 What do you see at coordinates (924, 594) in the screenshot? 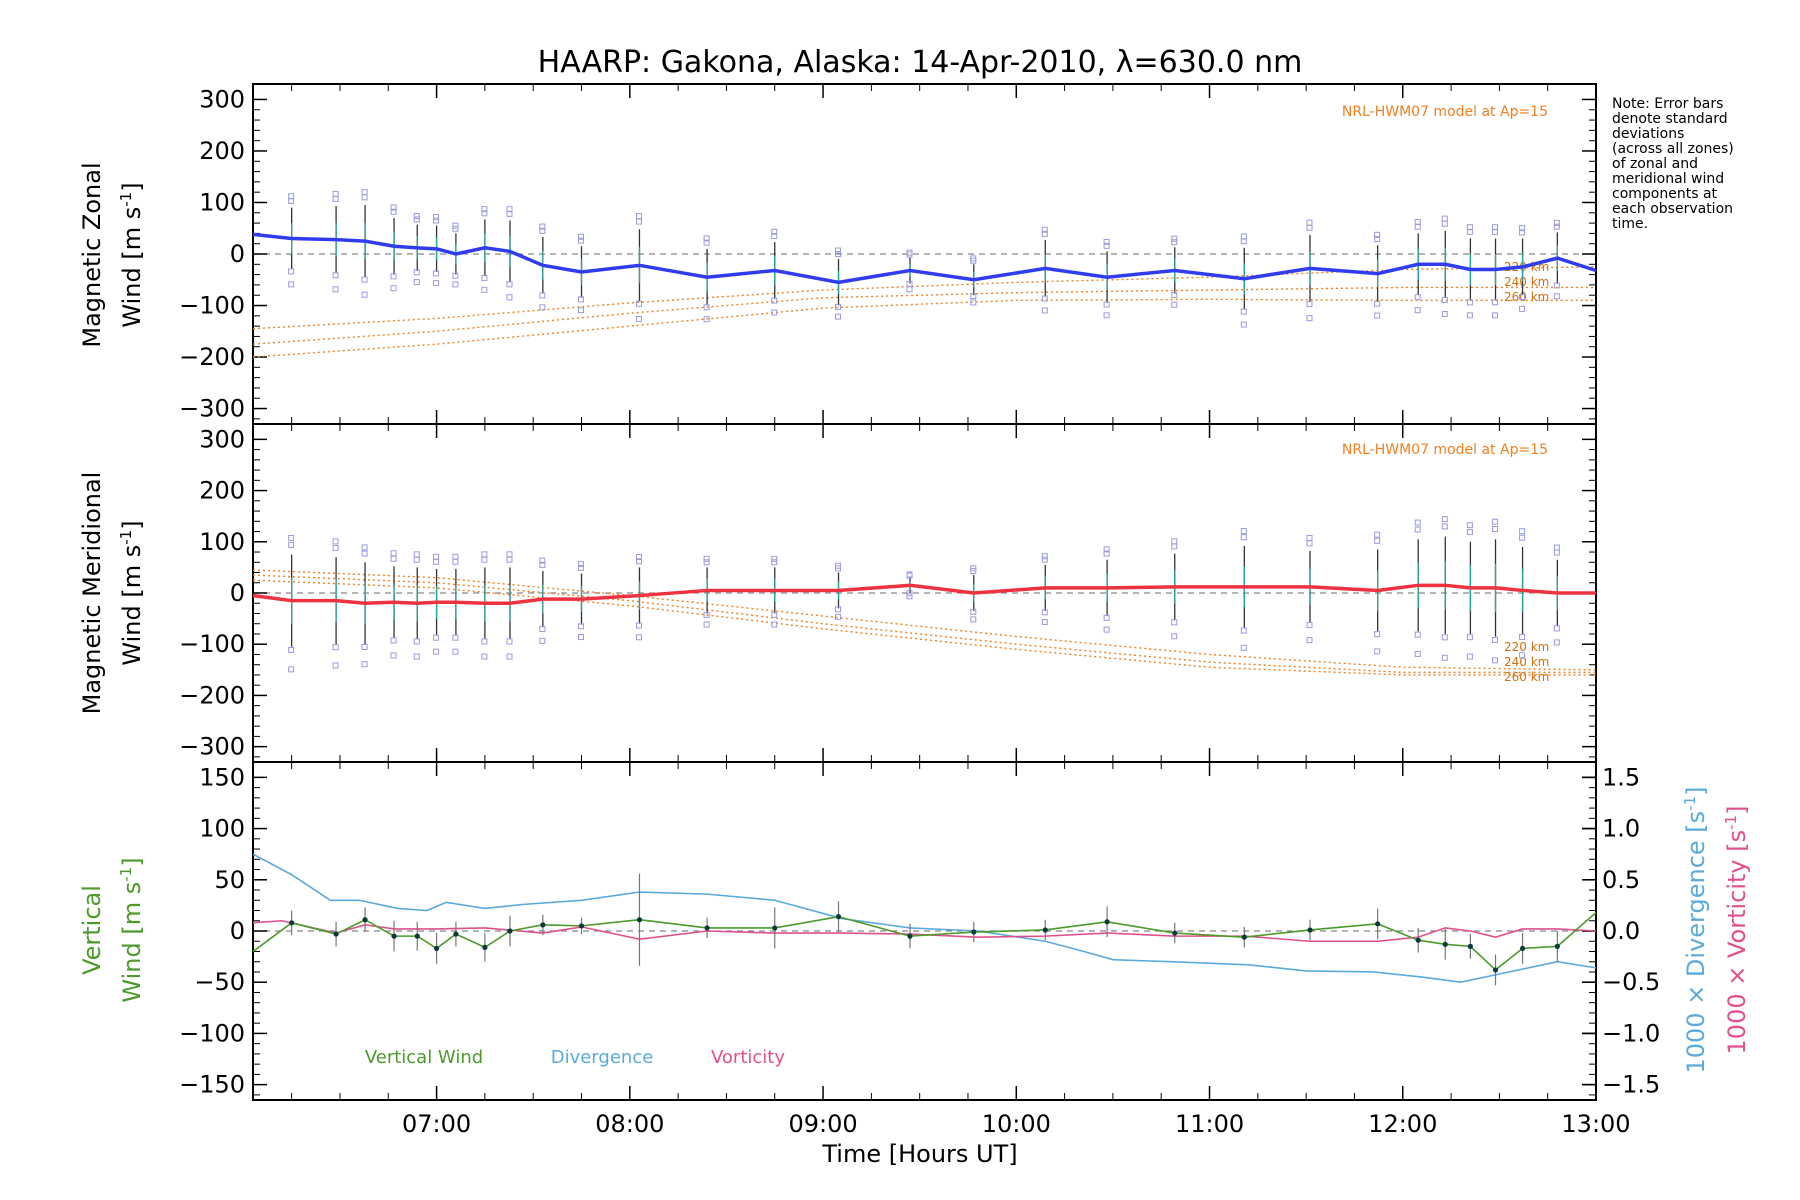
I see `meridional-wind-line` at bounding box center [924, 594].